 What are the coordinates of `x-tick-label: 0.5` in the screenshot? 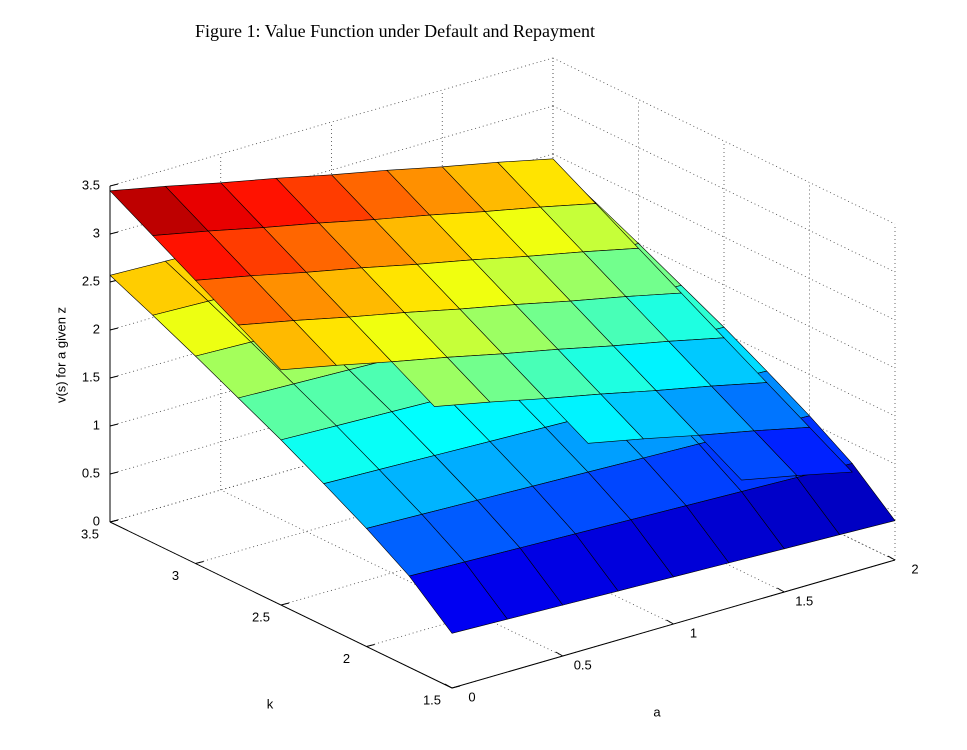 It's located at (583, 664).